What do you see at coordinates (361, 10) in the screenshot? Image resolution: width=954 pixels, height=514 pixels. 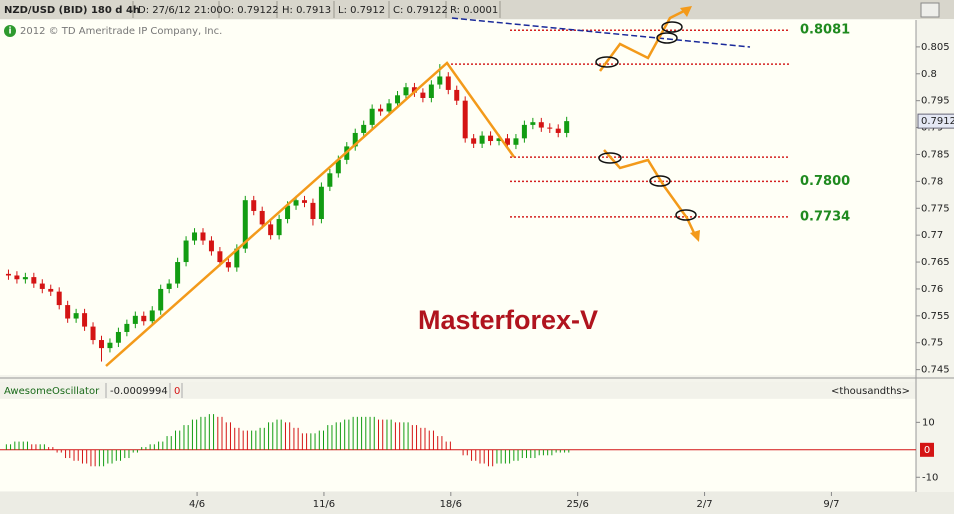 I see `low: L: 0.7912` at bounding box center [361, 10].